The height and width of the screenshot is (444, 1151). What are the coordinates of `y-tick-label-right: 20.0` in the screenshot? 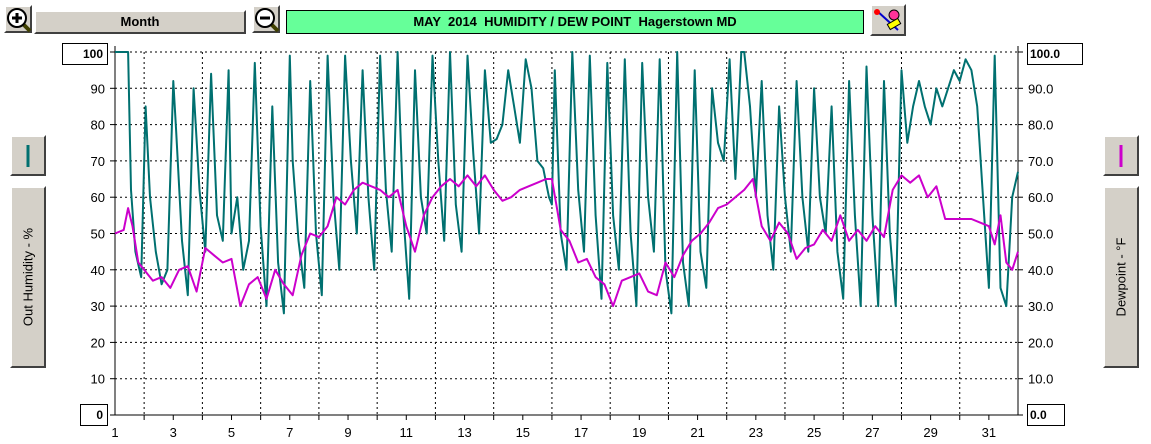 It's located at (1040, 342).